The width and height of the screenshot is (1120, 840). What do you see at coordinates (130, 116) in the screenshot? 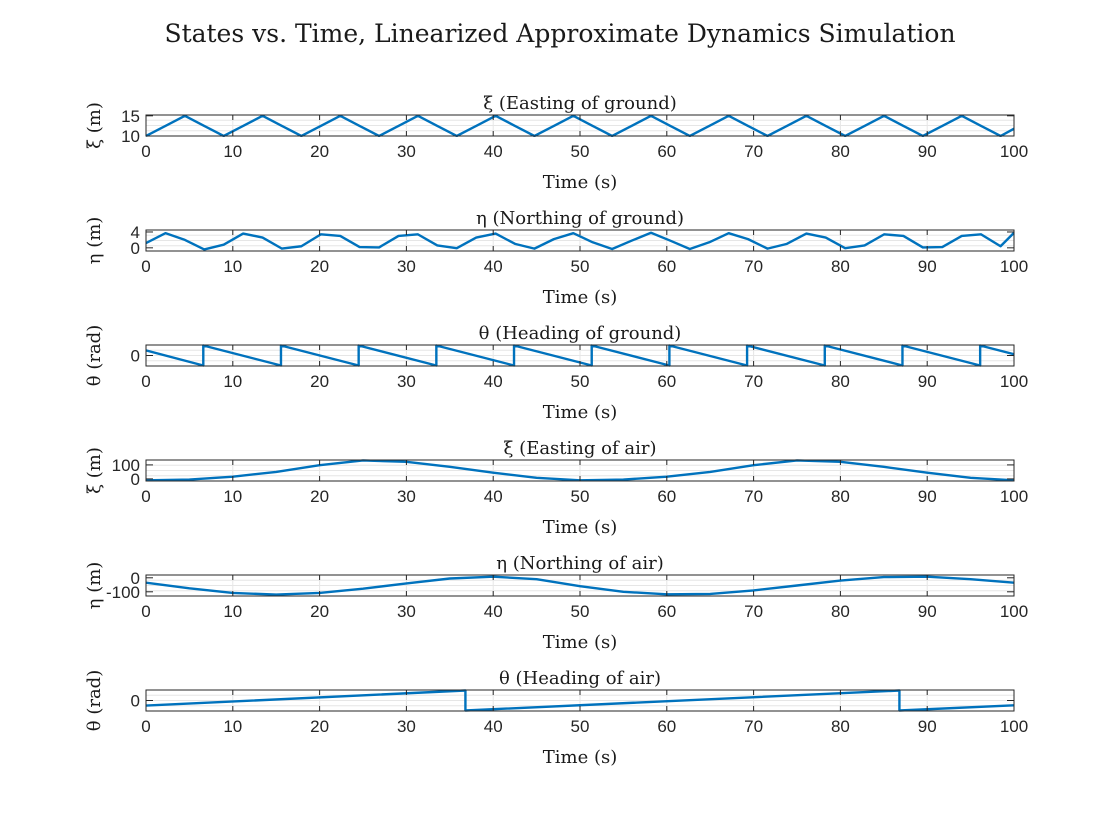
I see `y-tick-label: 15` at bounding box center [130, 116].